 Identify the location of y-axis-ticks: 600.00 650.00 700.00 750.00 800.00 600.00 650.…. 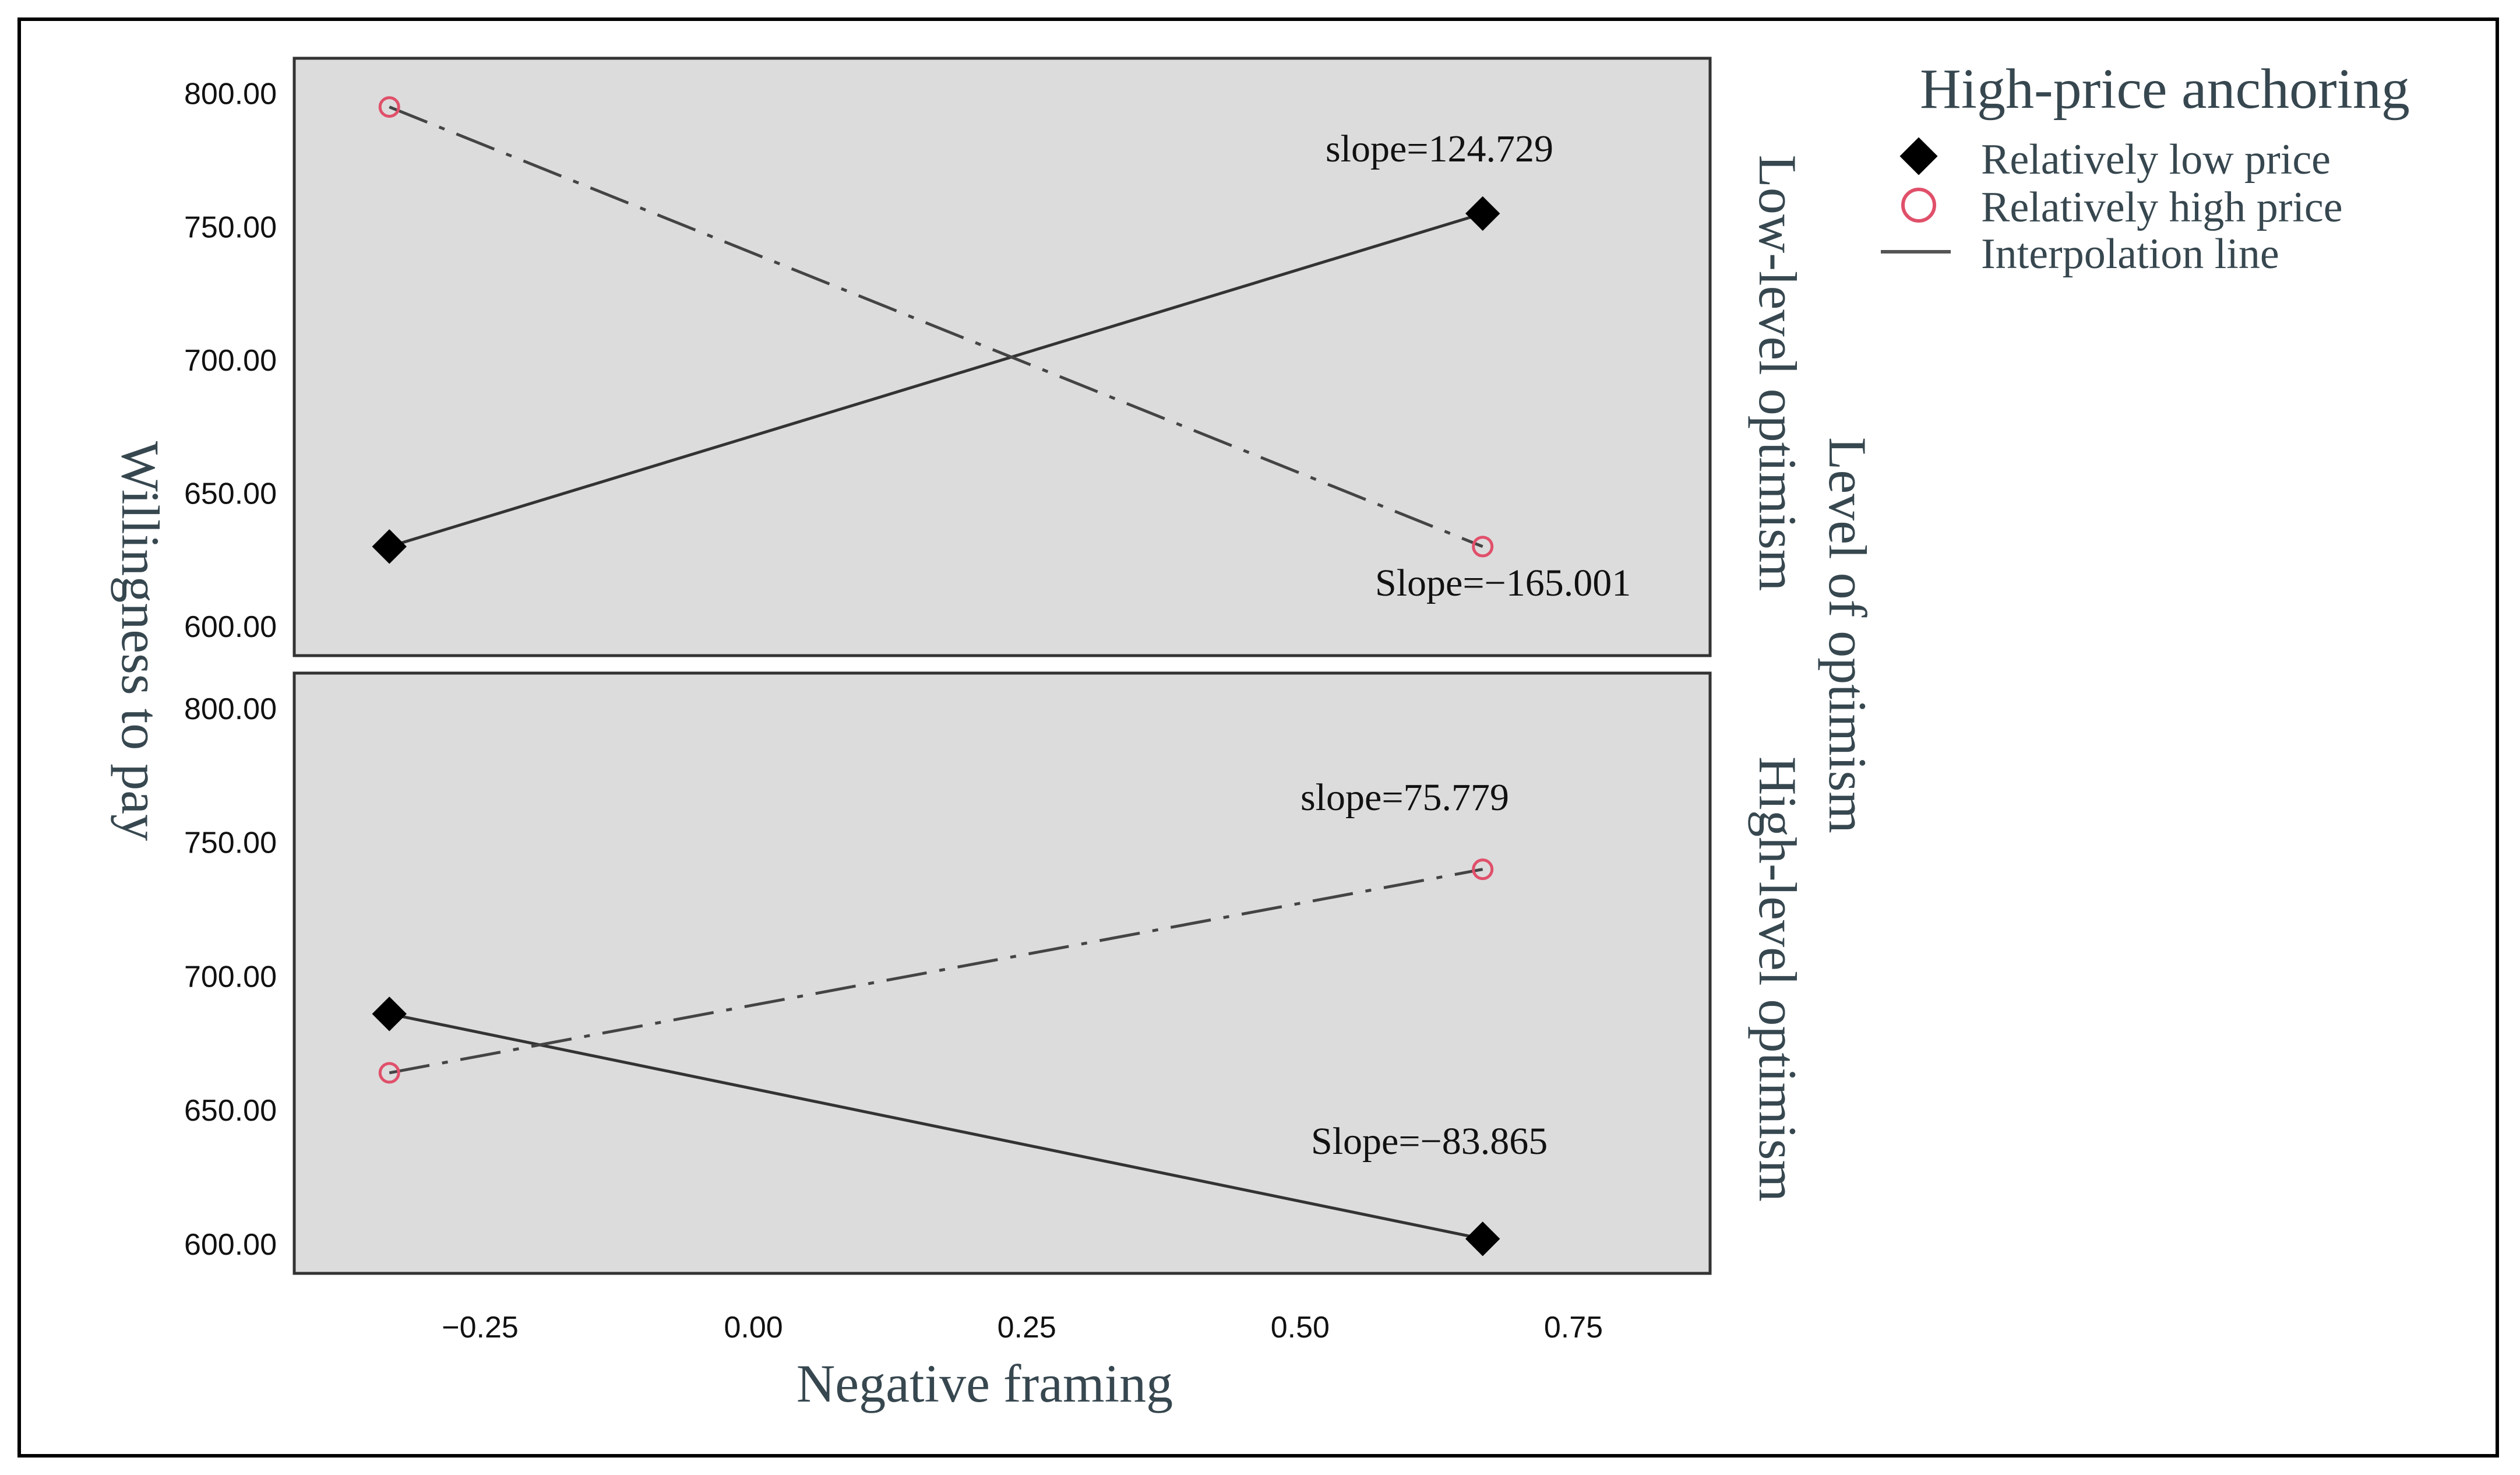
(230, 670).